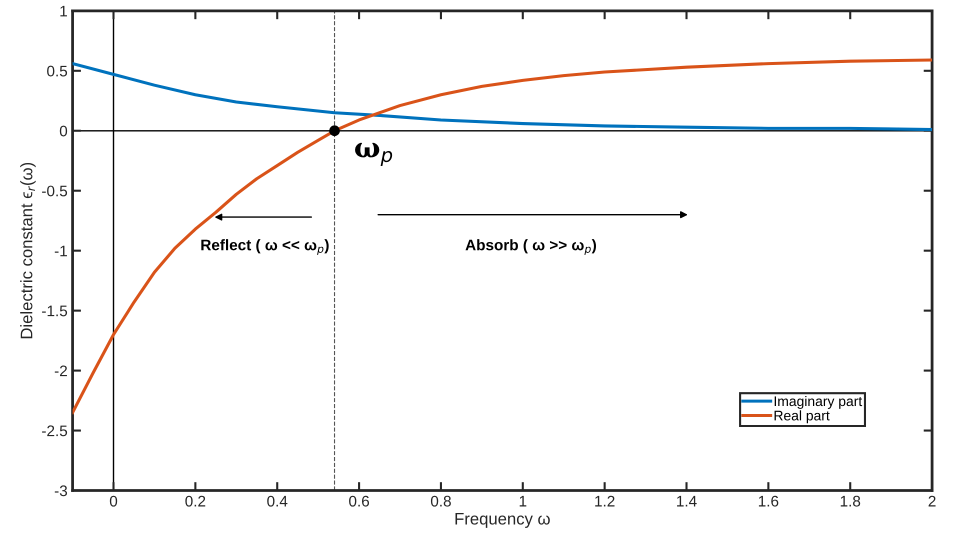 The image size is (955, 542). I want to click on x-tick-label: 1, so click(523, 501).